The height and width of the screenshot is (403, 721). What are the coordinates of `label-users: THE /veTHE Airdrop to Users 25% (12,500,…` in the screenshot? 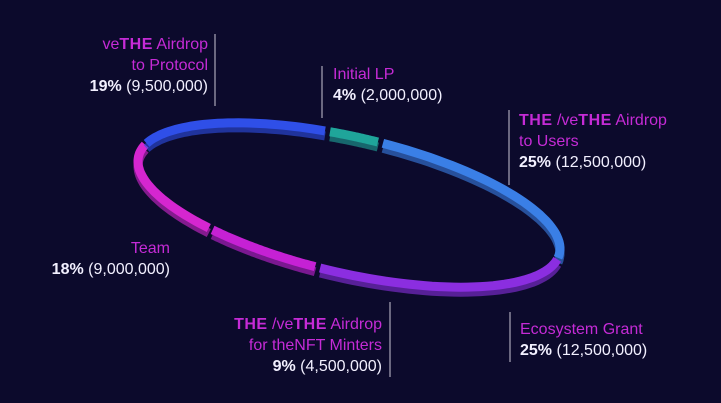 It's located at (593, 141).